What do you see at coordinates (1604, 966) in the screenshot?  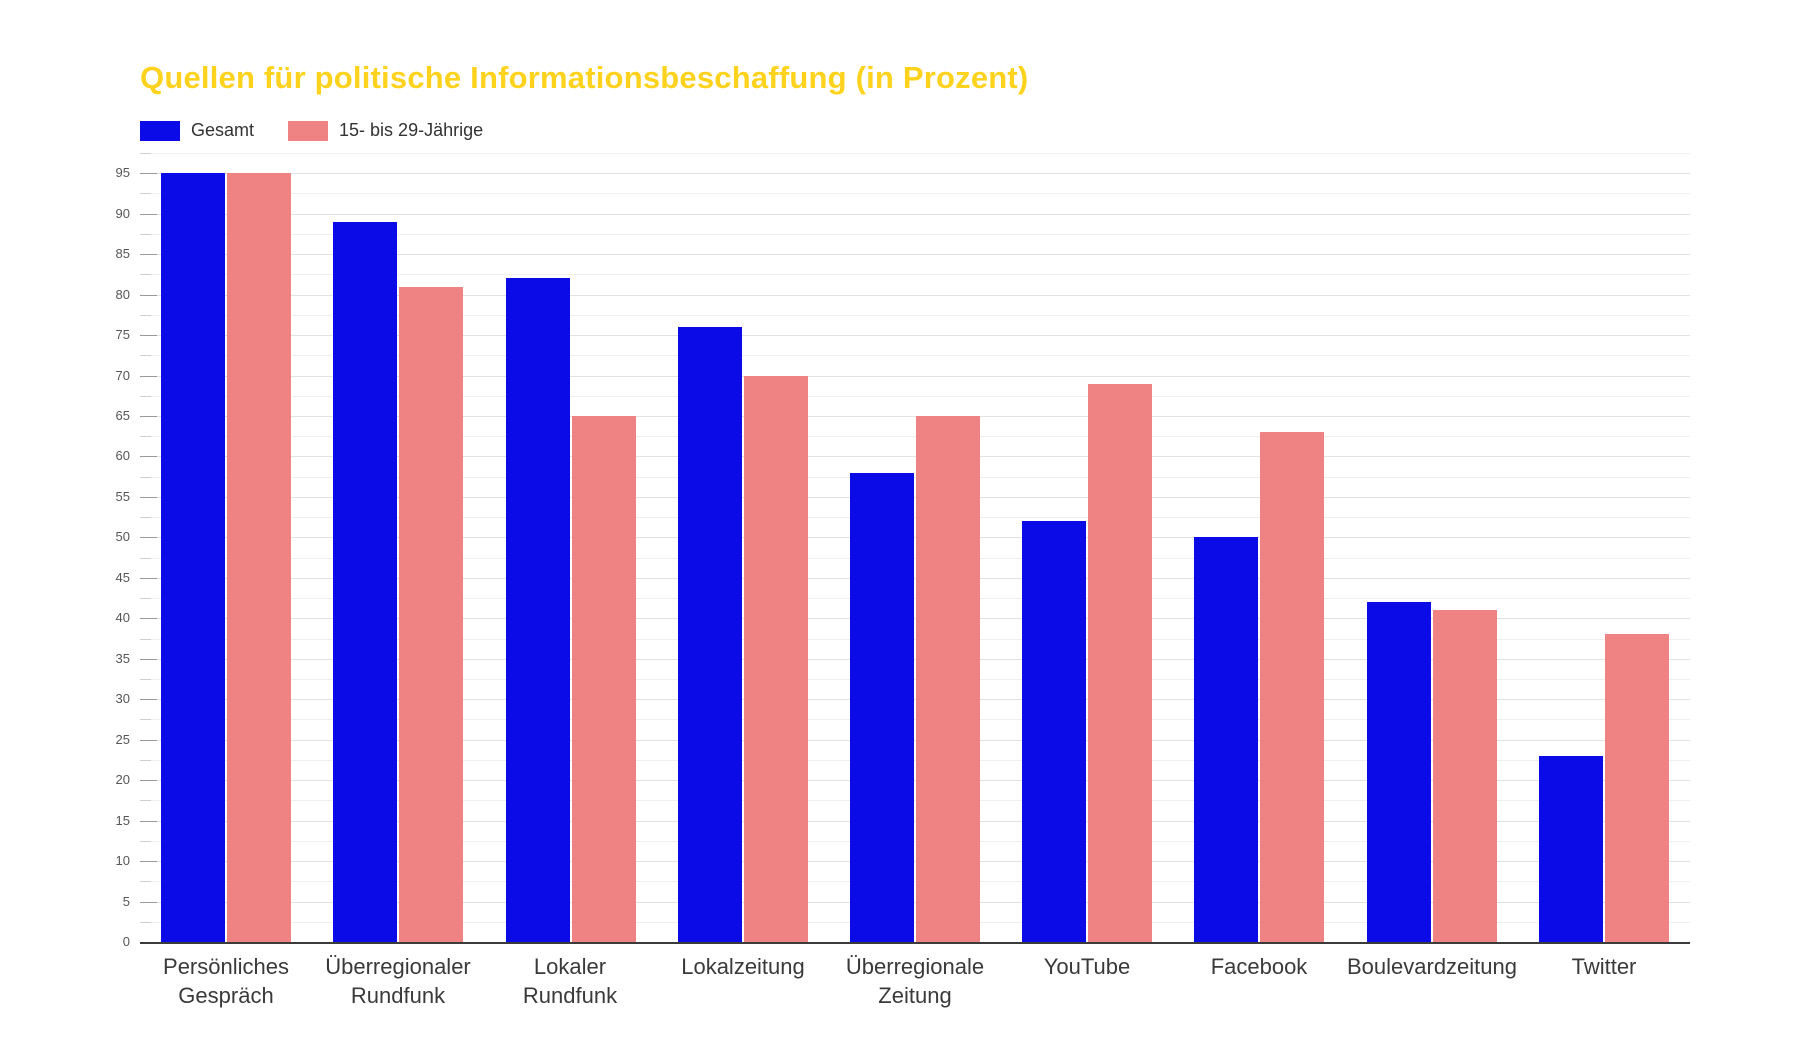 I see `x-axis-label: Twitter` at bounding box center [1604, 966].